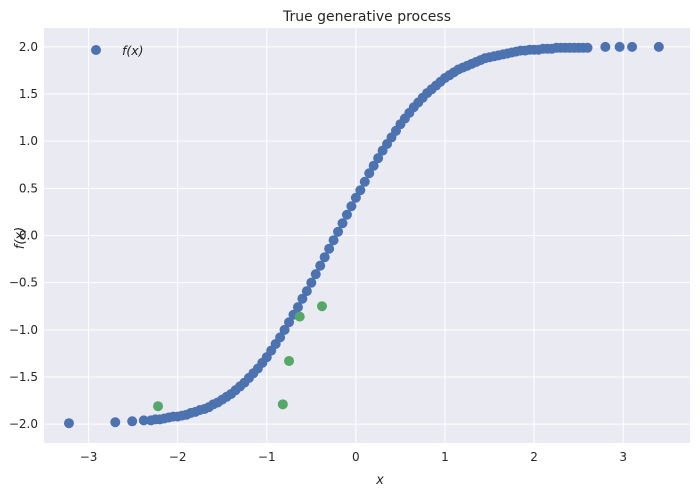  I want to click on y-tick-labels: −2.0 −1.5 −1.0 −0.5 0.0 0.5 1.0 1.5 2.0, so click(23, 235).